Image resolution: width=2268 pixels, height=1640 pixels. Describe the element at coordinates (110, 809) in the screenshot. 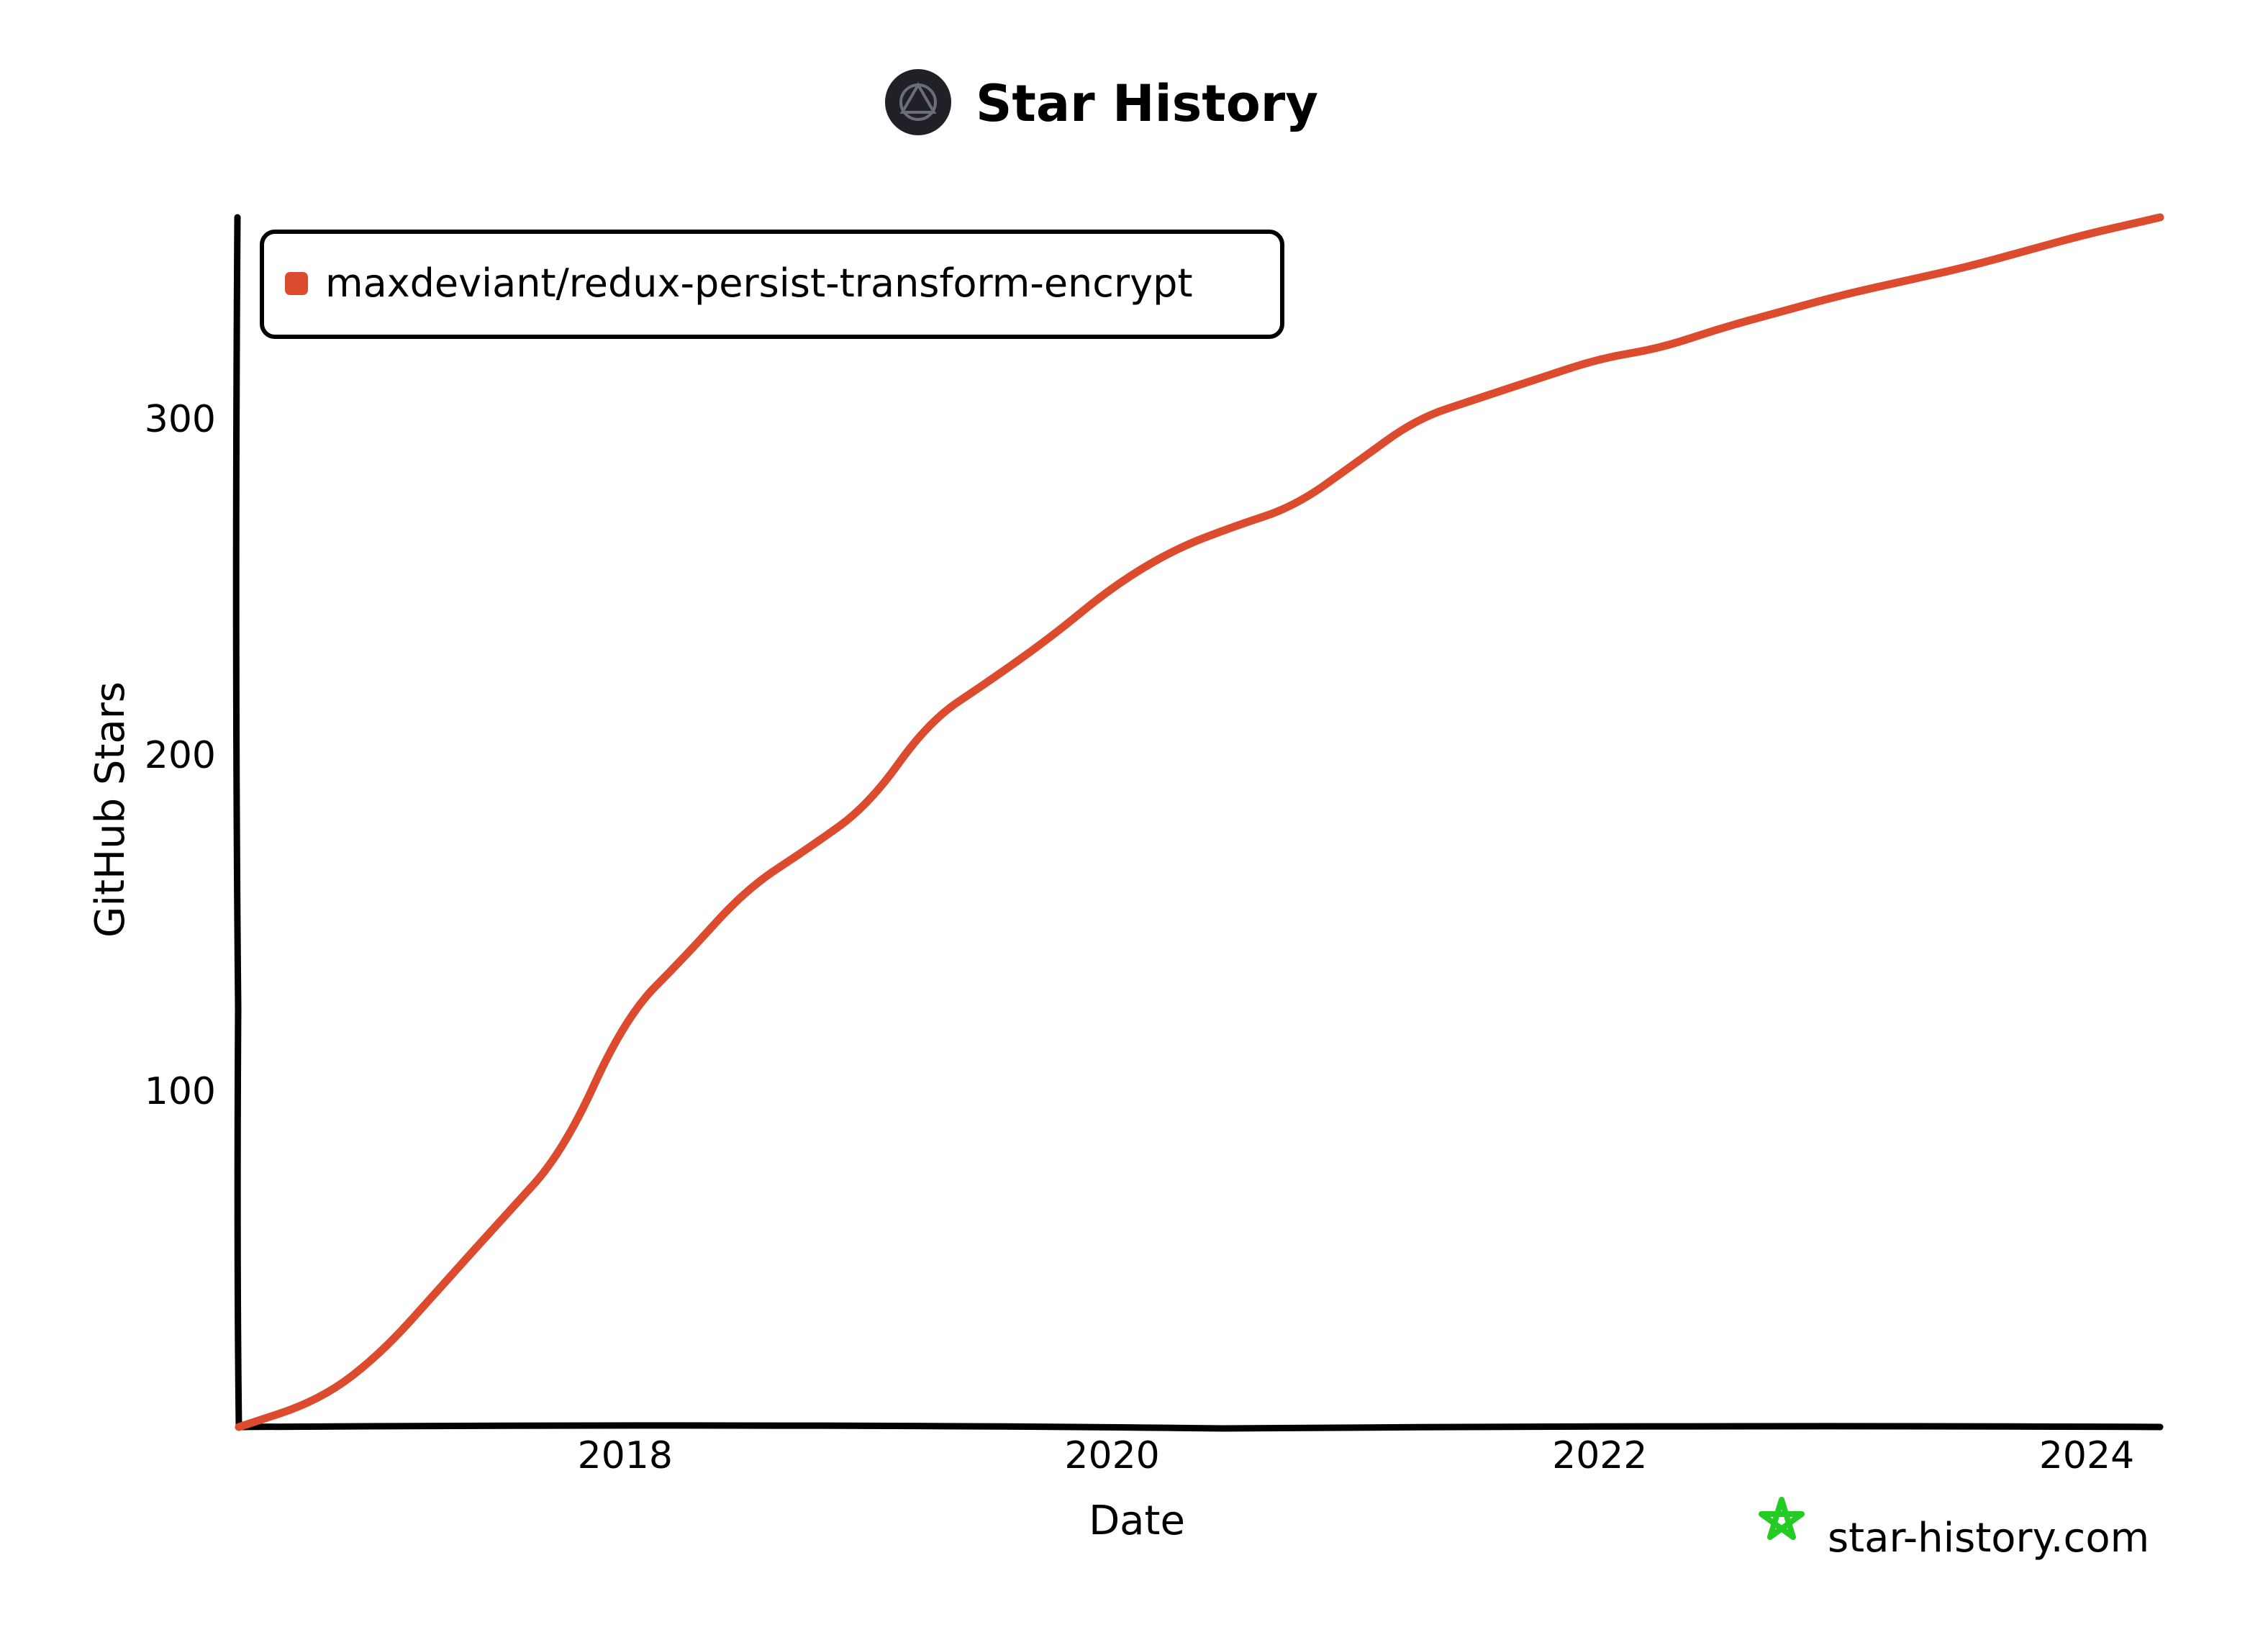

I see `y-axis-label: GitHub Stars` at that location.